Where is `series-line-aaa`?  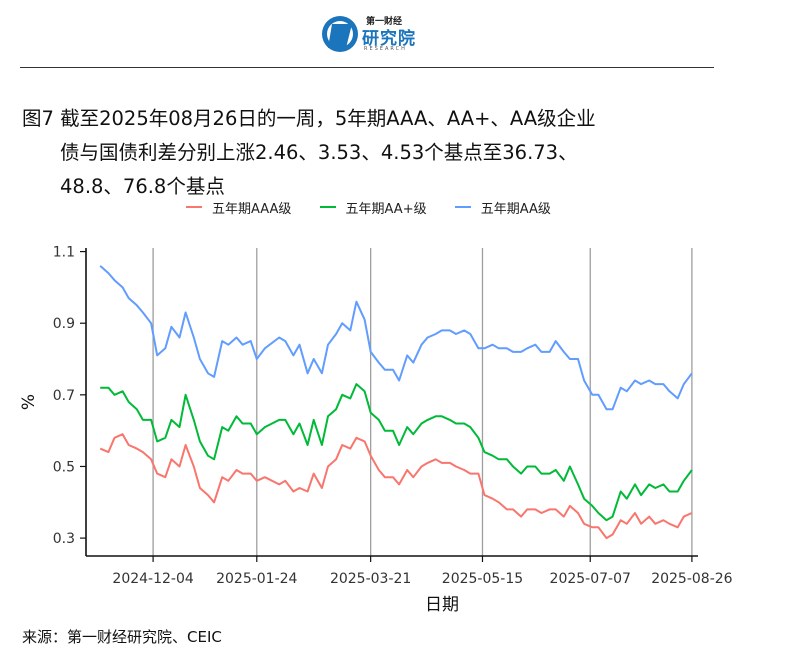 series-line-aaa is located at coordinates (396, 486).